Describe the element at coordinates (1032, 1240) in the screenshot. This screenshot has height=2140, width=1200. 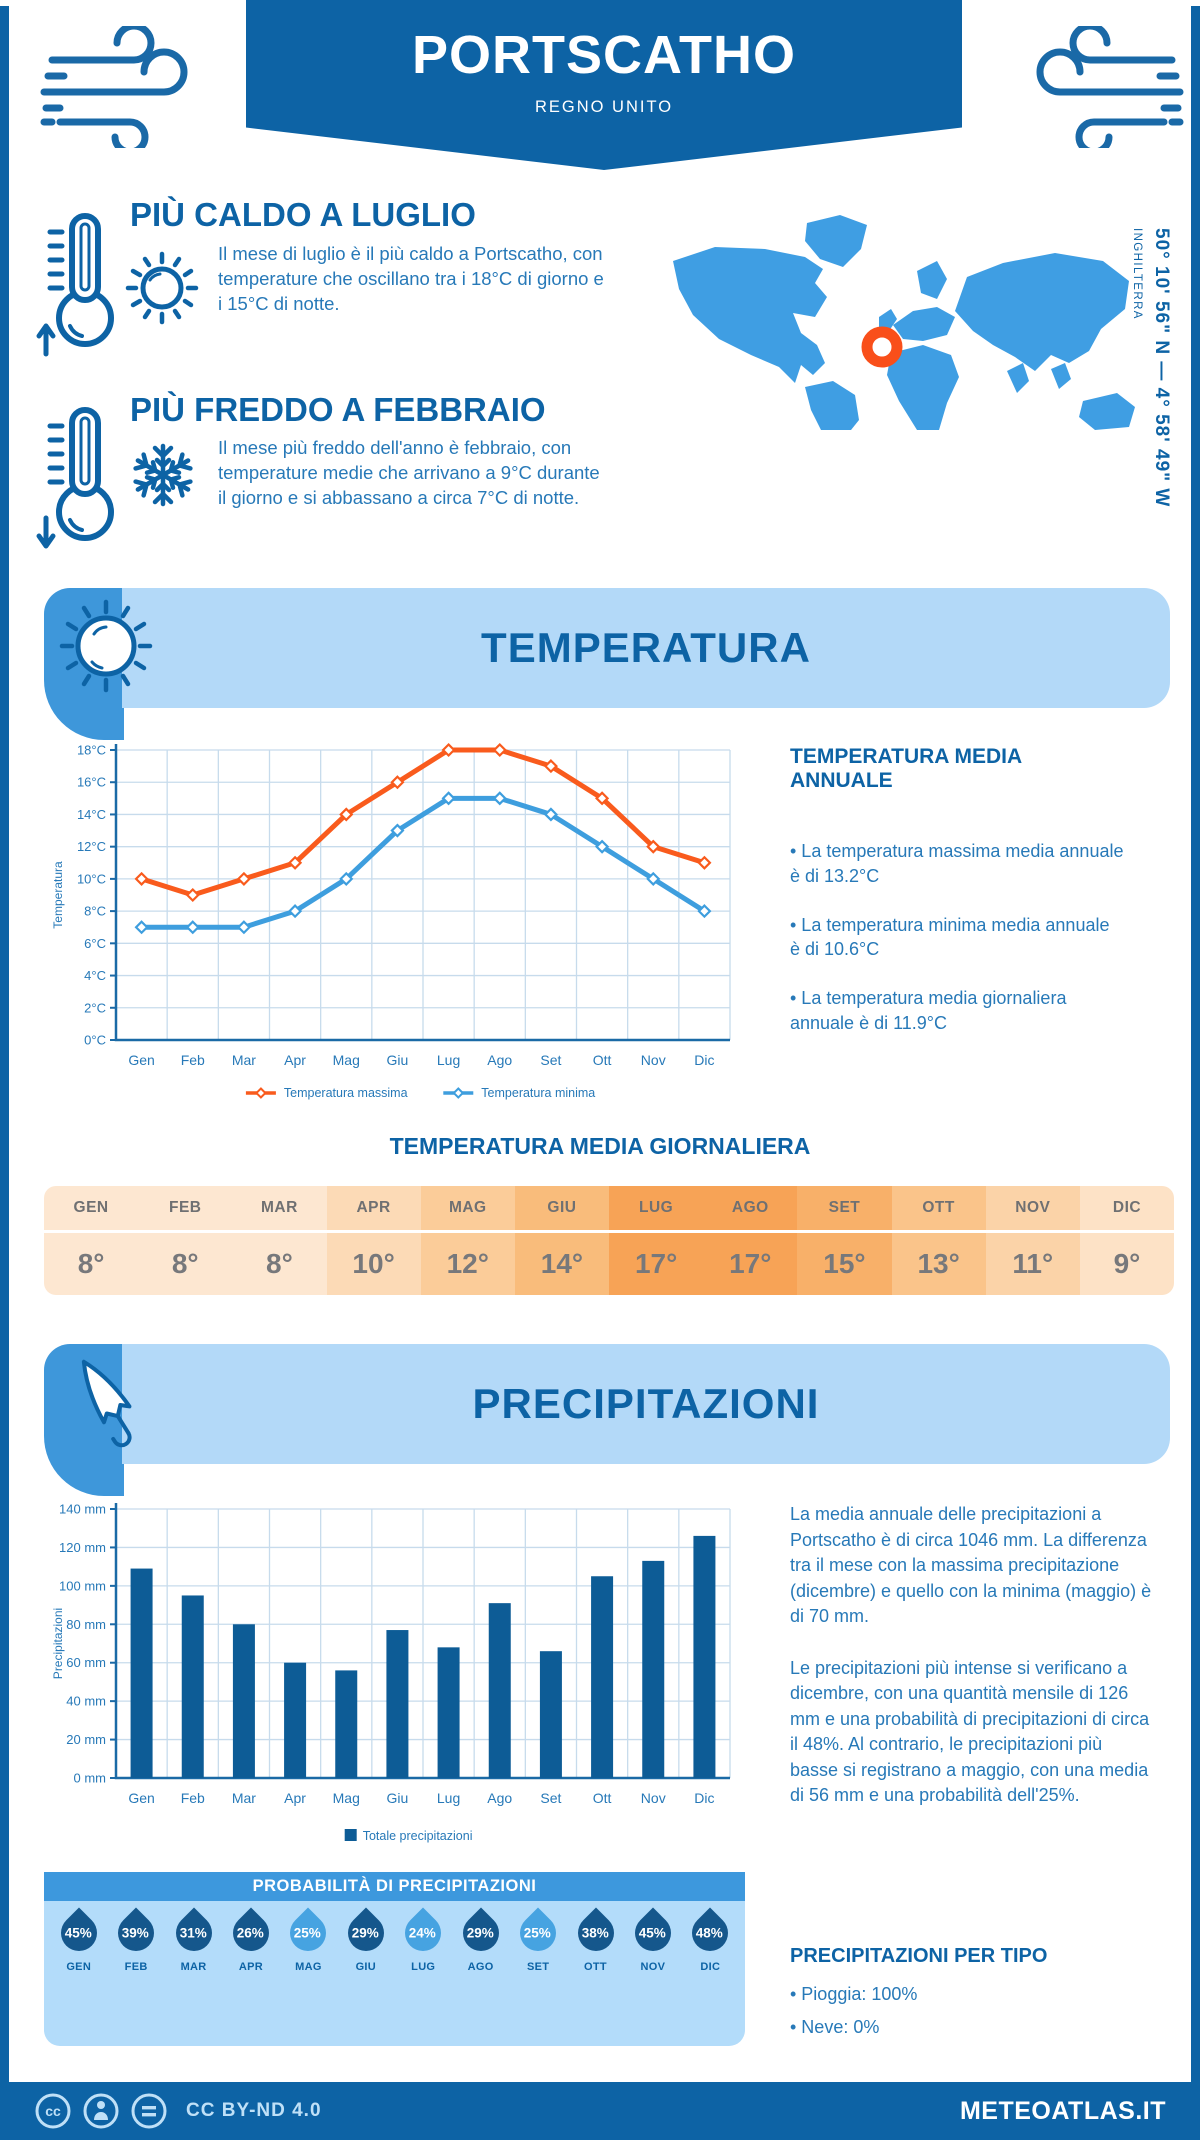
I see `table-column: NOV 11°` at that location.